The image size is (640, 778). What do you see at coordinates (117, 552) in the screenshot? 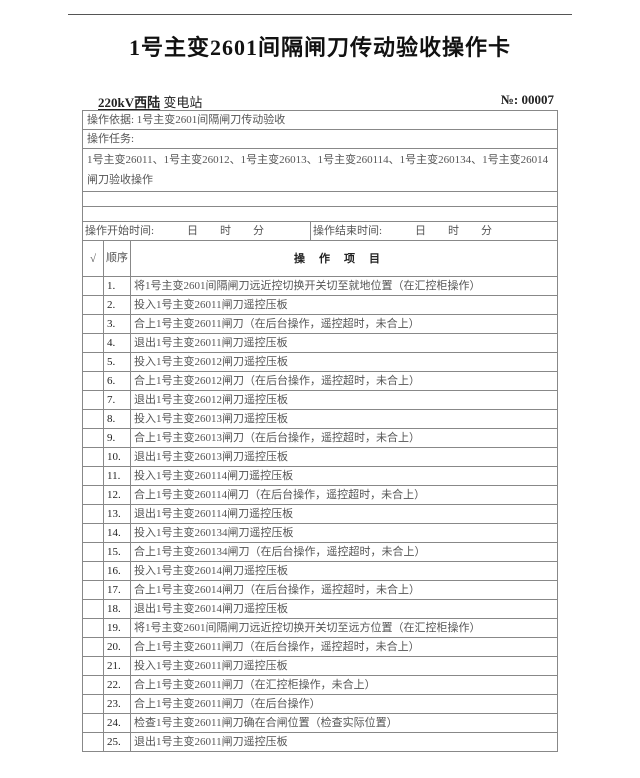
I see `seq-cell: 15.` at bounding box center [117, 552].